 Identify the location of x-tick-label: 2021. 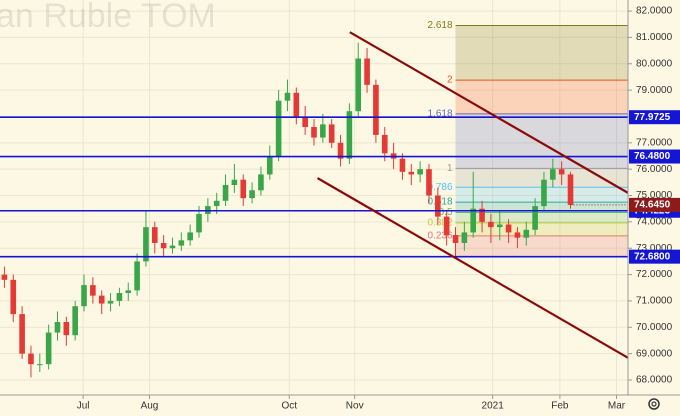
(493, 406).